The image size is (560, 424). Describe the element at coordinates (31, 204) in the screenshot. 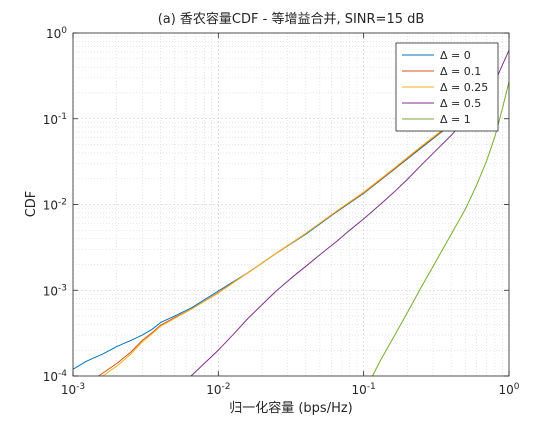

I see `y-axis-label: CDF` at that location.